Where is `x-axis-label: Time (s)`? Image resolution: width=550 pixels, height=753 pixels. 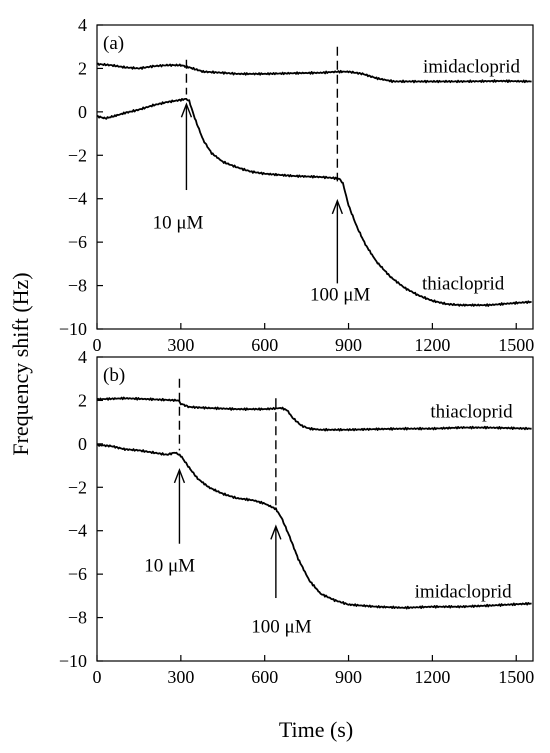
x-axis-label: Time (s) is located at coordinates (316, 729).